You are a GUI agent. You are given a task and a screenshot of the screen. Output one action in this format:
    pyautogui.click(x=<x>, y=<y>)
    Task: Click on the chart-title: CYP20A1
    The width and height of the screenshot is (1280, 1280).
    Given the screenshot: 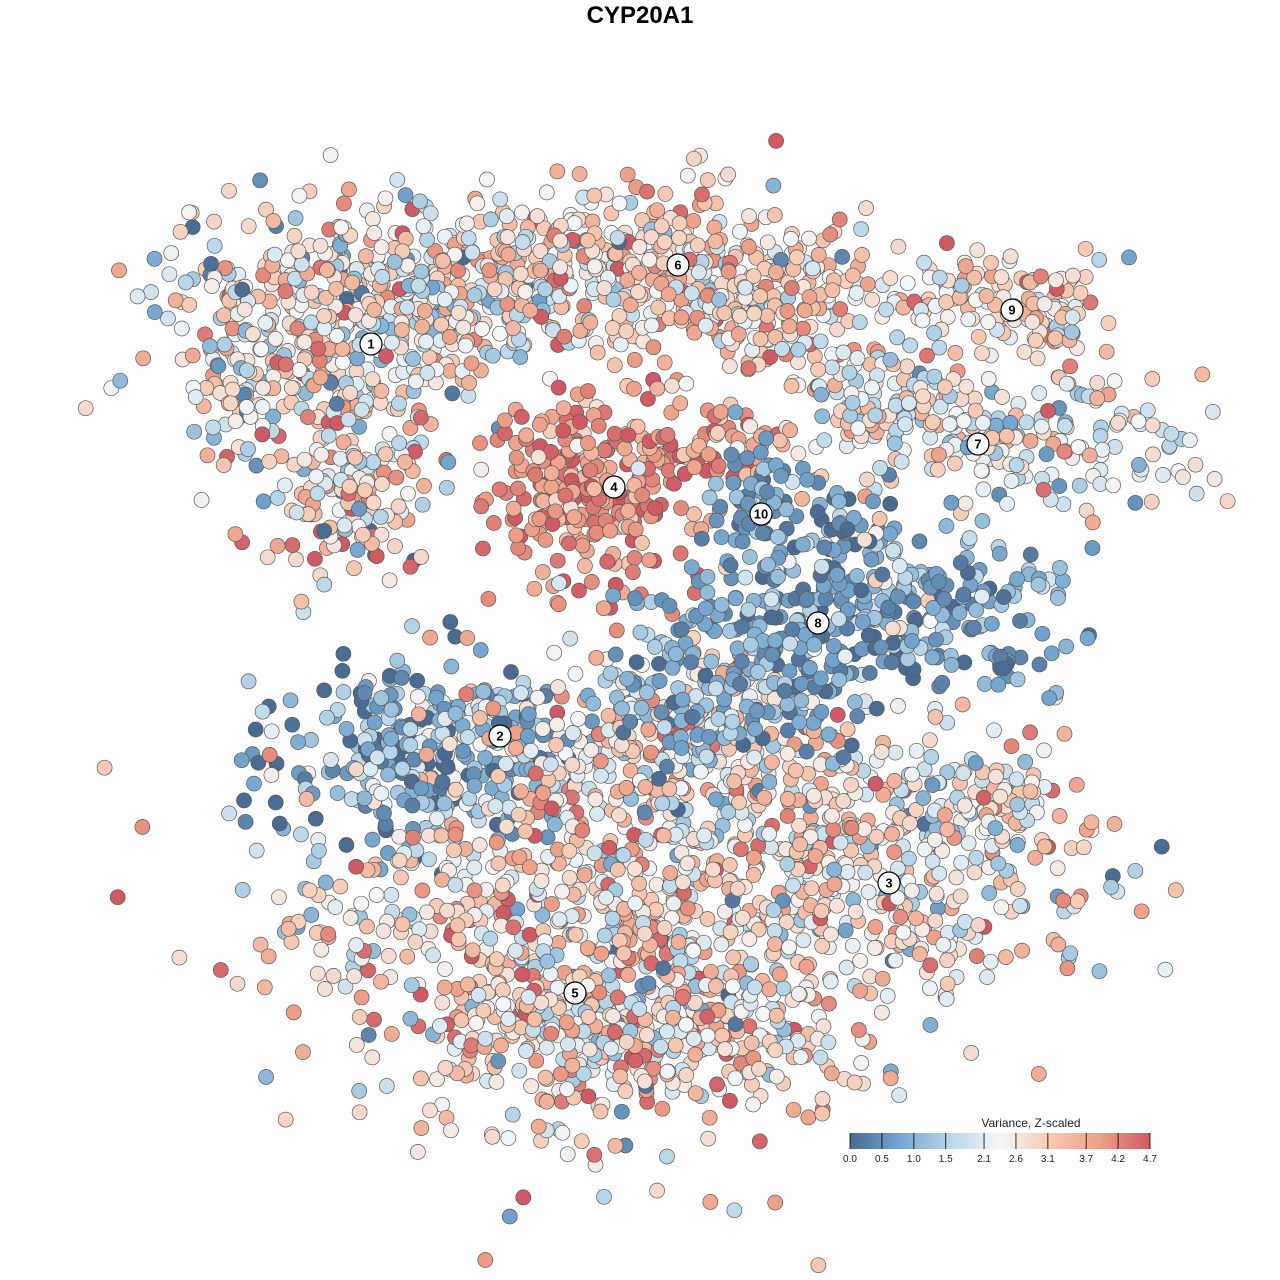 What is the action you would take?
    pyautogui.click(x=640, y=15)
    